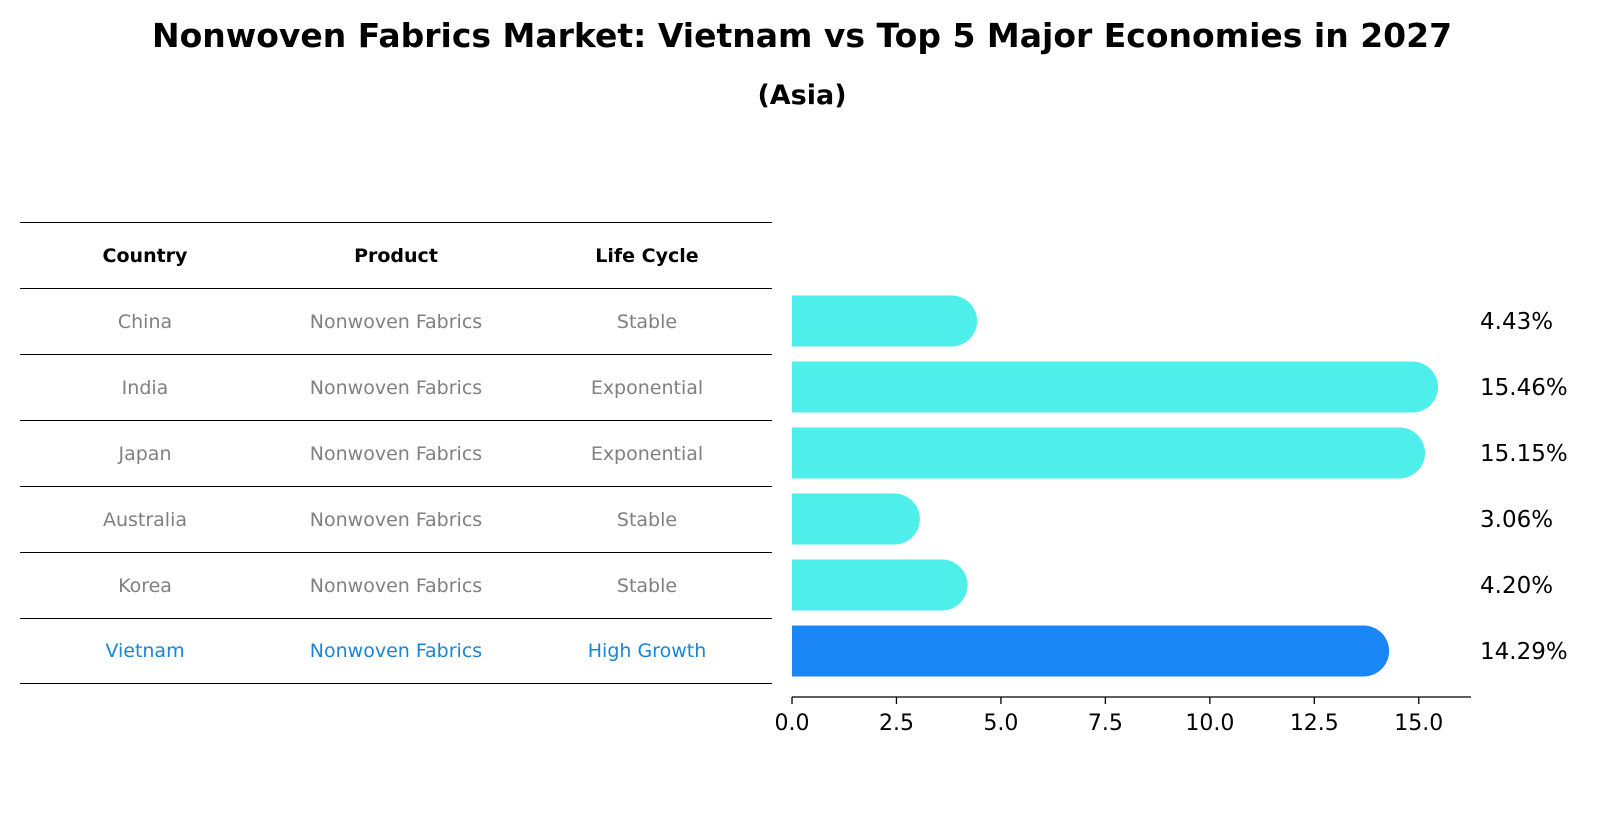 This screenshot has width=1604, height=823. I want to click on table-row-highlight: Vietnam Nonwoven Fabrics High Growth, so click(396, 651).